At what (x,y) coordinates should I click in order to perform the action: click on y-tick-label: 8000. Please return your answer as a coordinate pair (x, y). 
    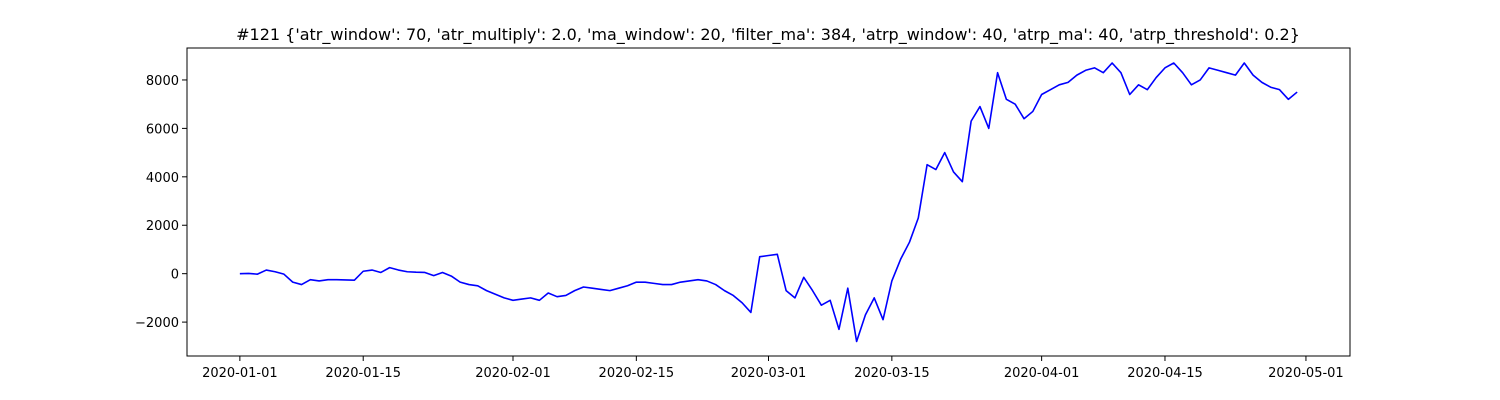
    Looking at the image, I should click on (162, 81).